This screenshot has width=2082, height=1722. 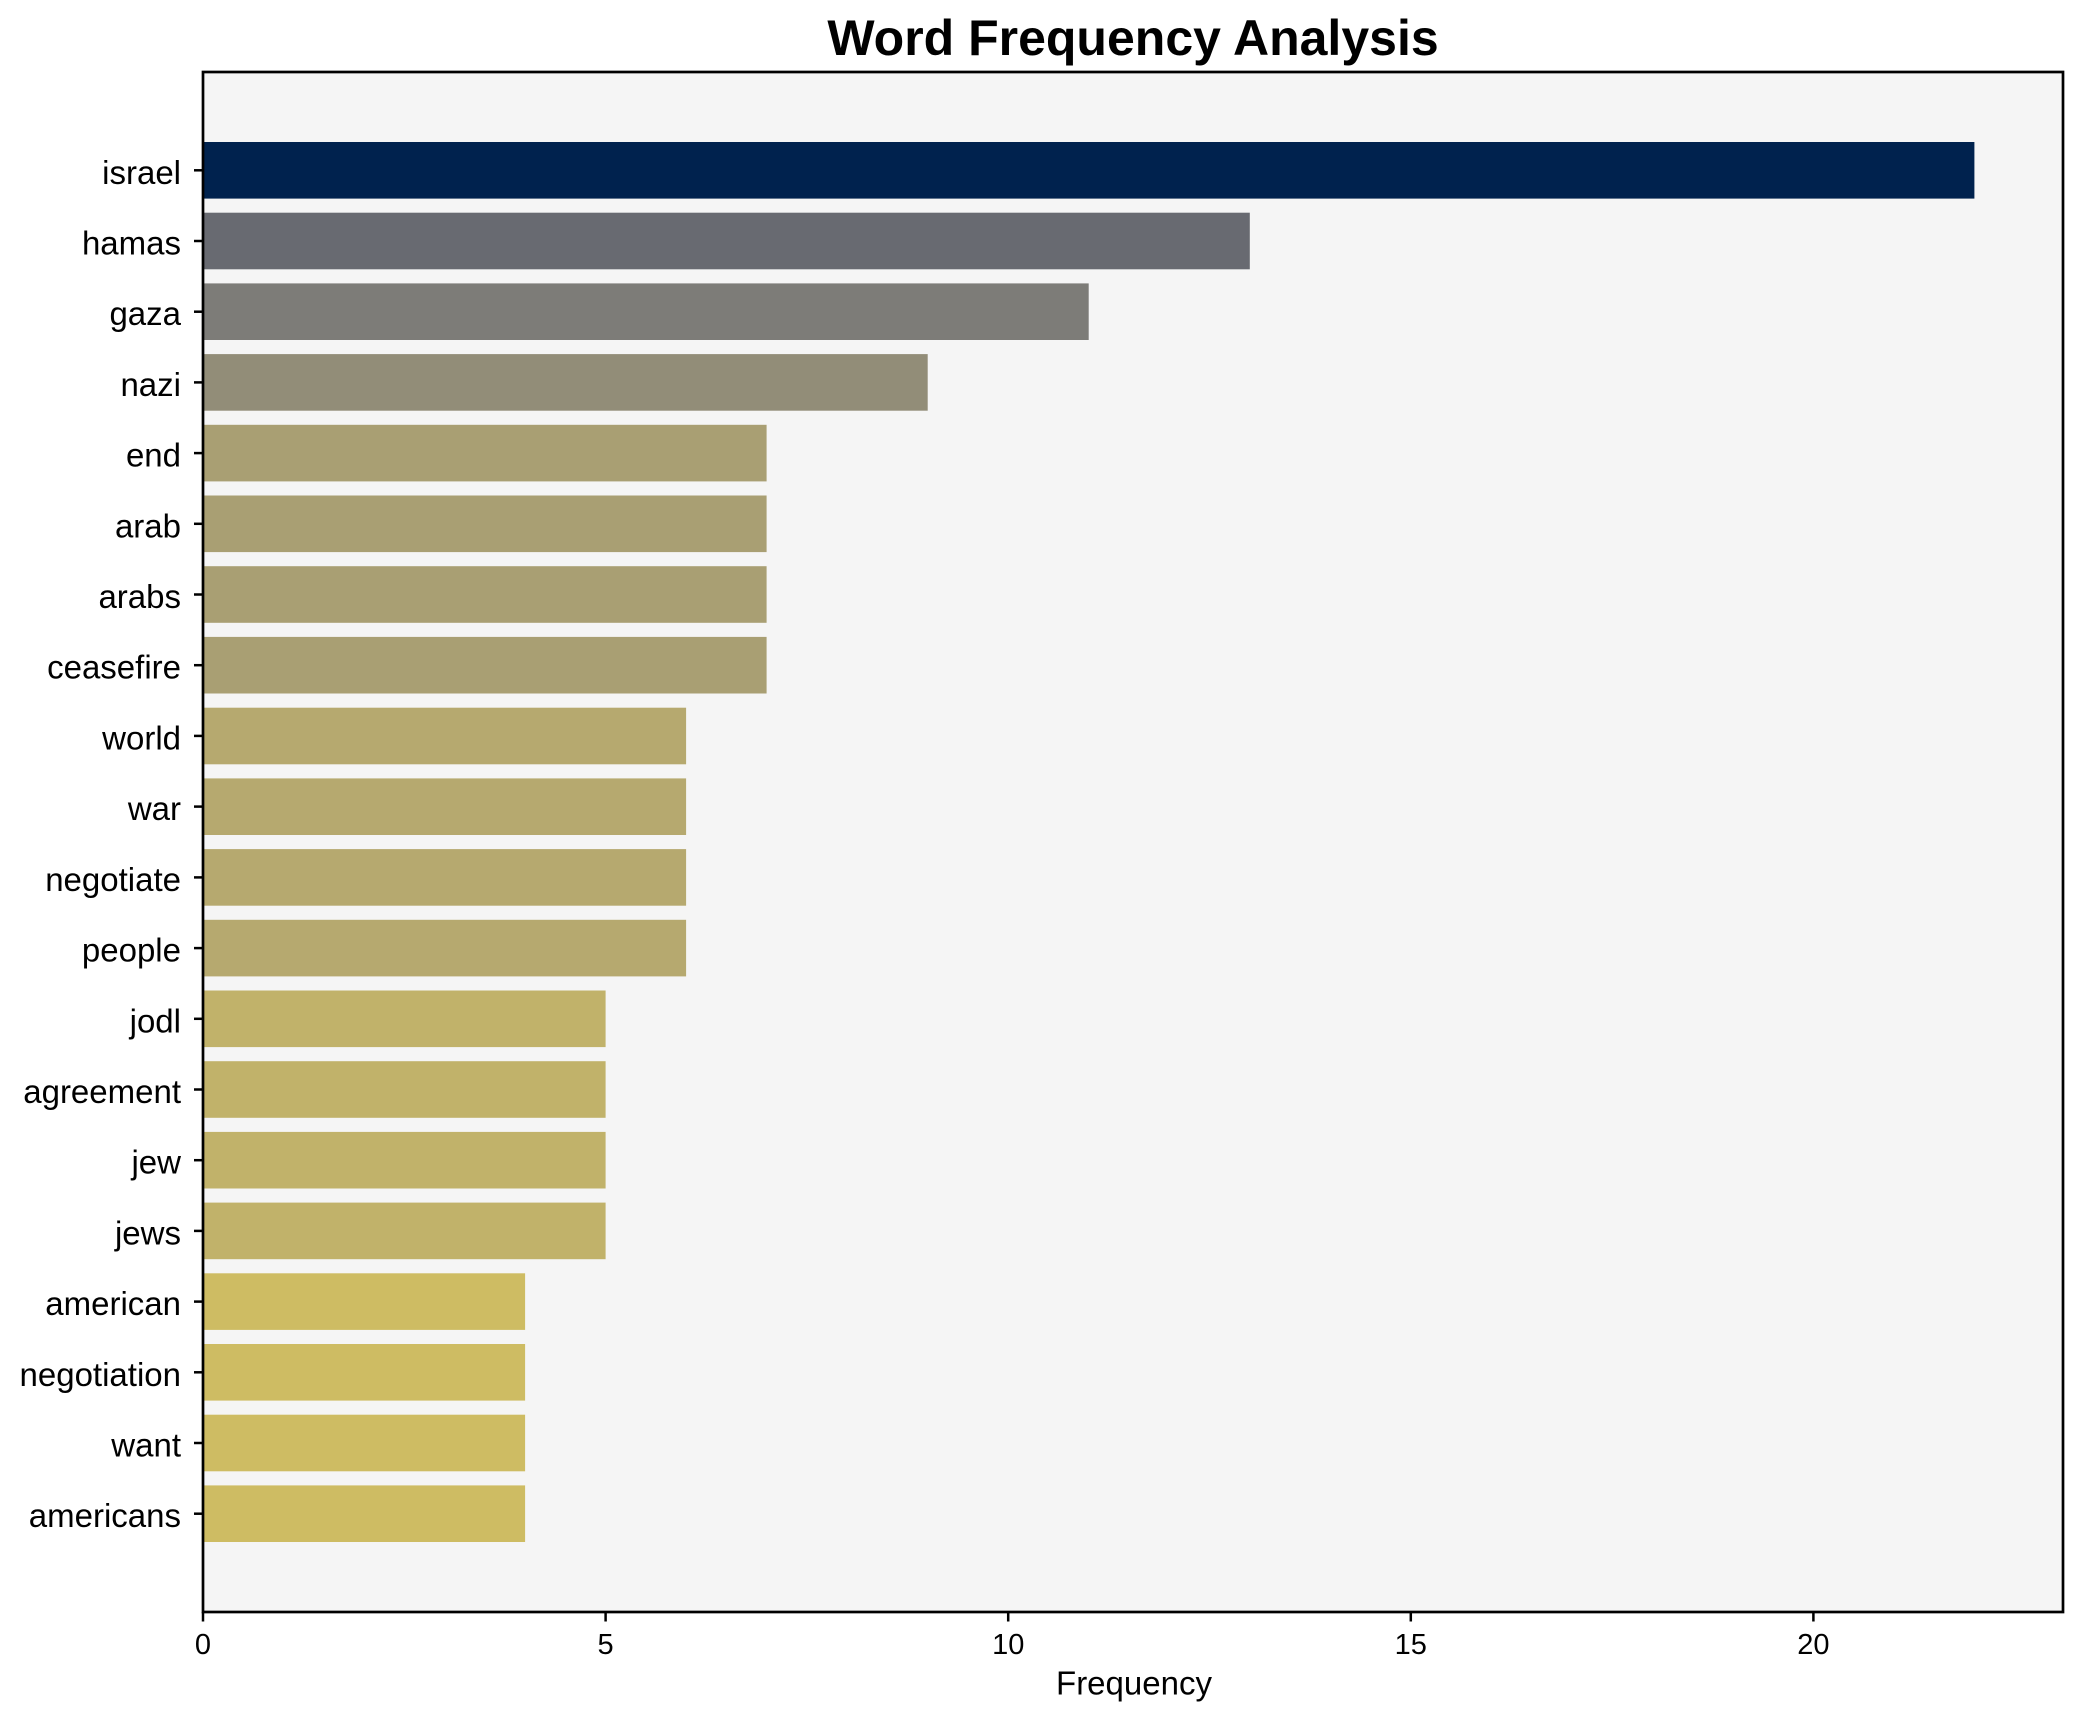 What do you see at coordinates (1813, 1645) in the screenshot?
I see `svg-text: 20` at bounding box center [1813, 1645].